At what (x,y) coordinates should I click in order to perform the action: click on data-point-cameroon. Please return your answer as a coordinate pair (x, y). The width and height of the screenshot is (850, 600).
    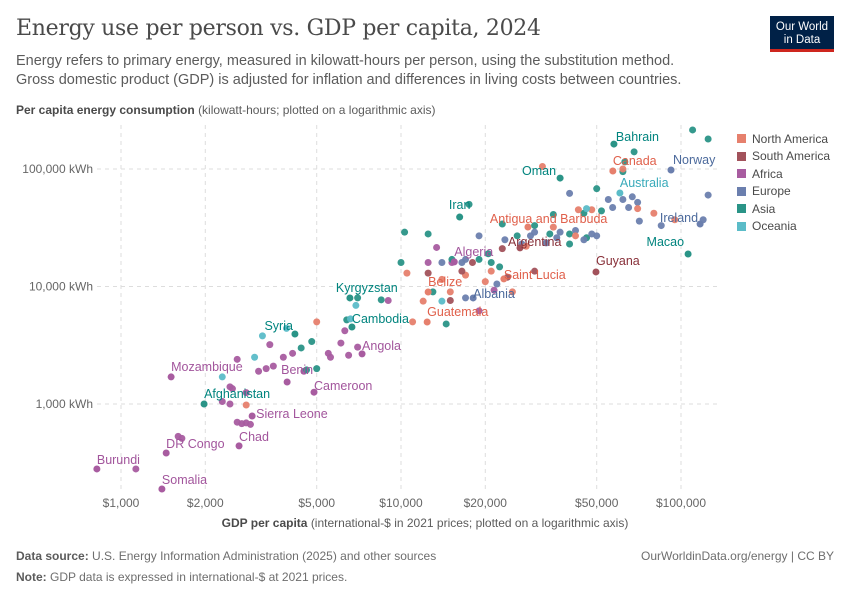
    Looking at the image, I should click on (314, 392).